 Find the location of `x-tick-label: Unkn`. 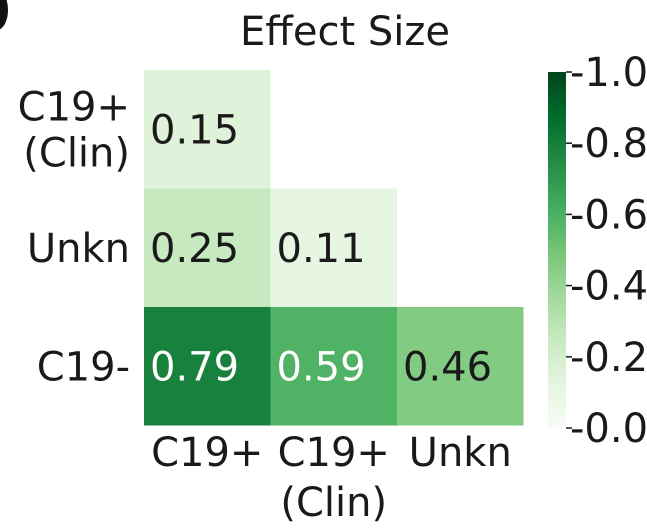

x-tick-label: Unkn is located at coordinates (460, 453).